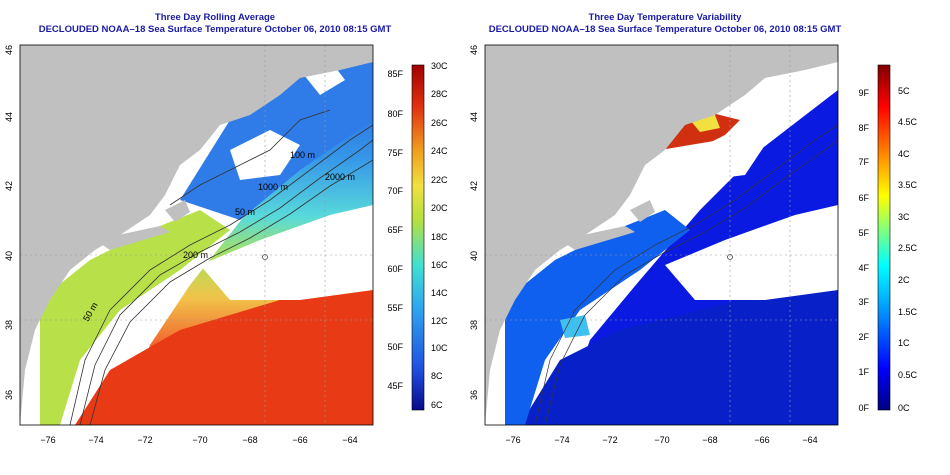  What do you see at coordinates (439, 123) in the screenshot?
I see `colorbar-c-label: 26C` at bounding box center [439, 123].